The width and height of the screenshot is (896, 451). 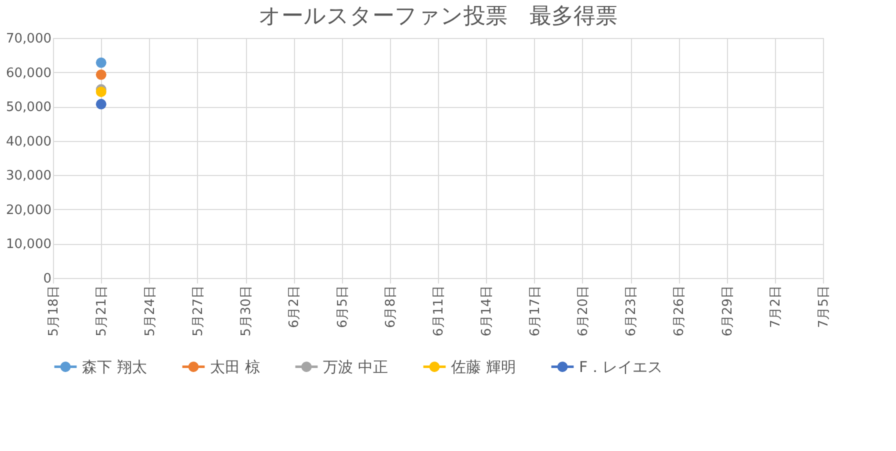 I want to click on x-tick-label: 5月27日, so click(x=198, y=311).